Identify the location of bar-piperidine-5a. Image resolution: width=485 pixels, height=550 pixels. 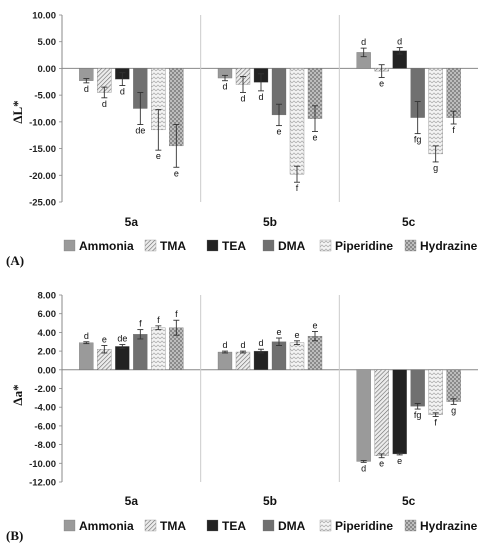
(158, 348).